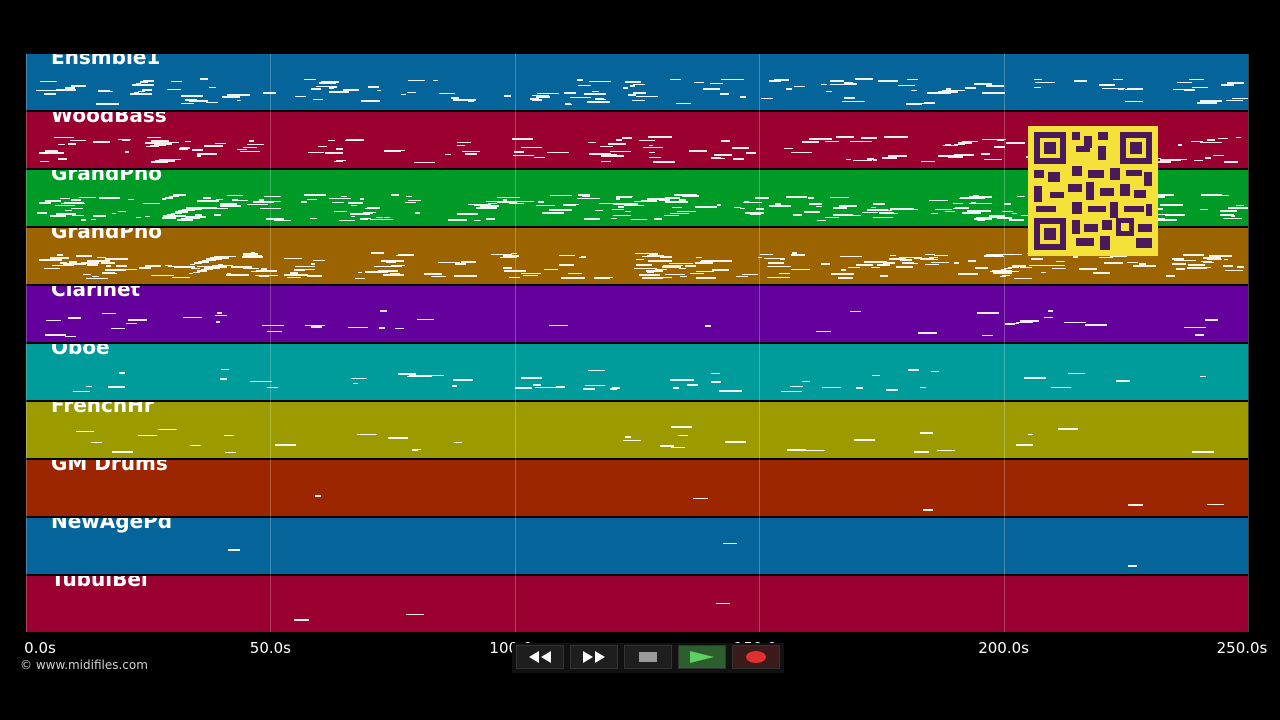 This screenshot has width=1280, height=720. Describe the element at coordinates (702, 657) in the screenshot. I see `play-button` at that location.